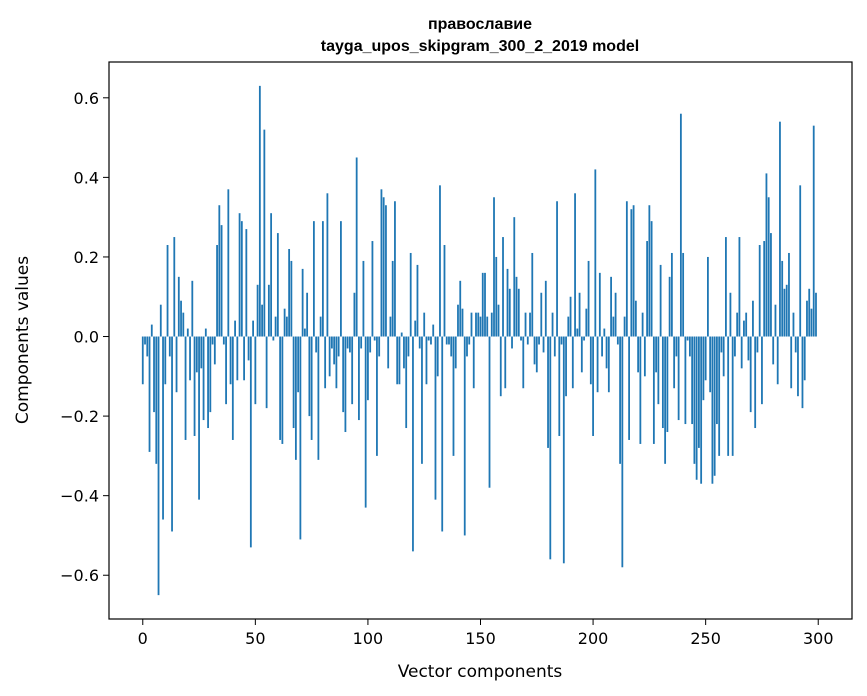  I want to click on x-tick-label: 50, so click(255, 638).